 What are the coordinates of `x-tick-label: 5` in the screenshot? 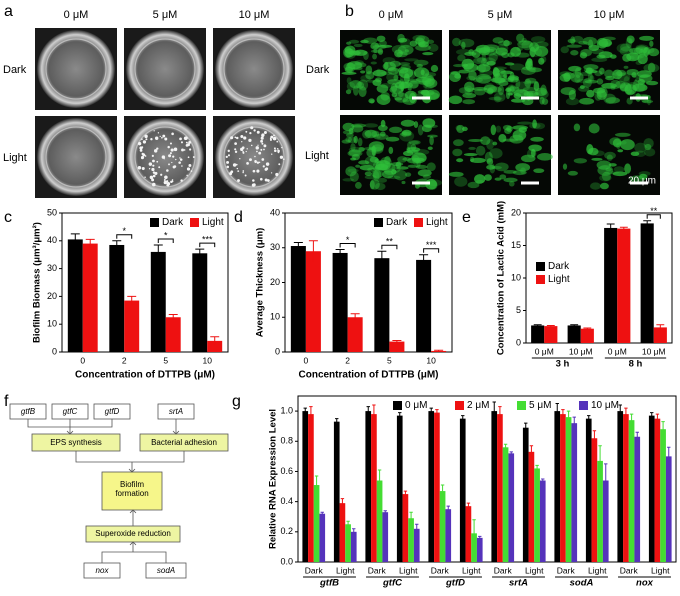 It's located at (389, 360).